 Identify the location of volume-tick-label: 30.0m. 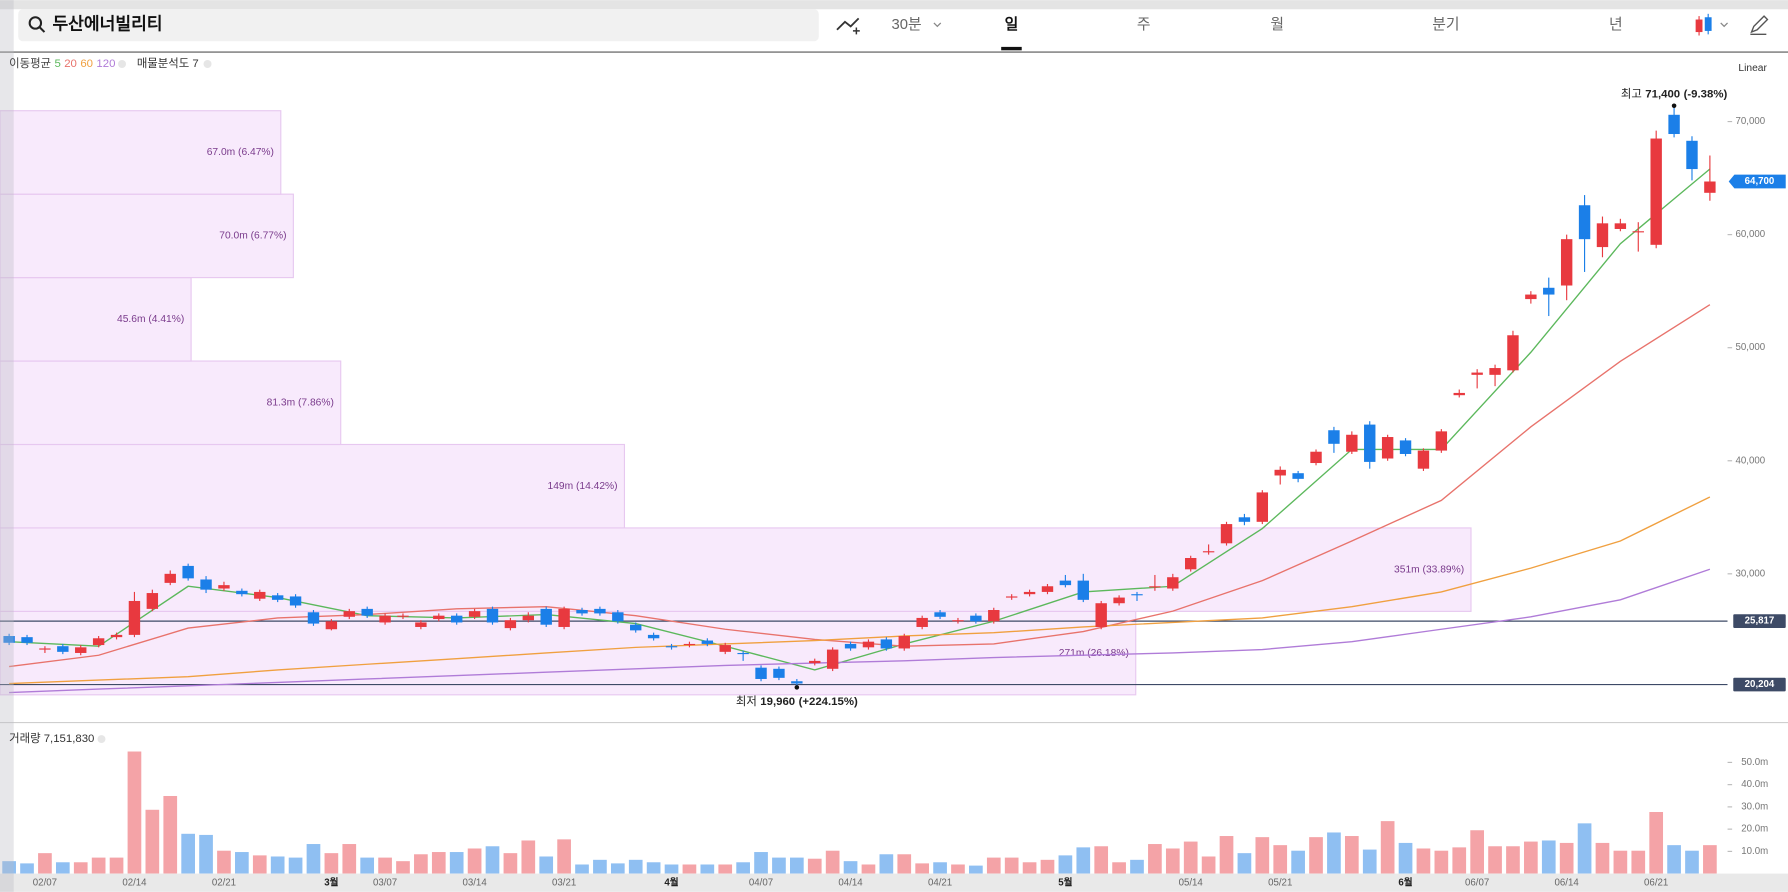
(1754, 806).